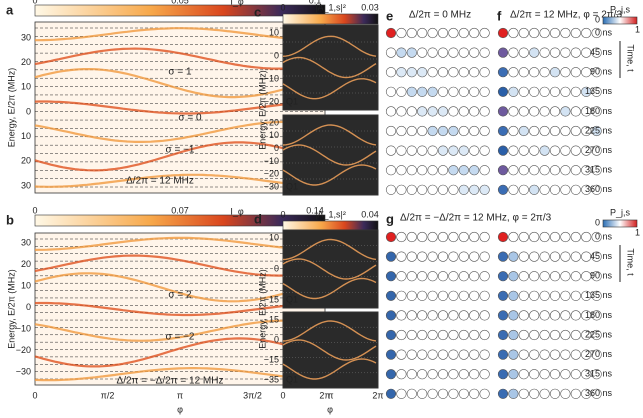 The height and width of the screenshot is (418, 643). Describe the element at coordinates (599, 315) in the screenshot. I see `time-label: 180 ns` at that location.